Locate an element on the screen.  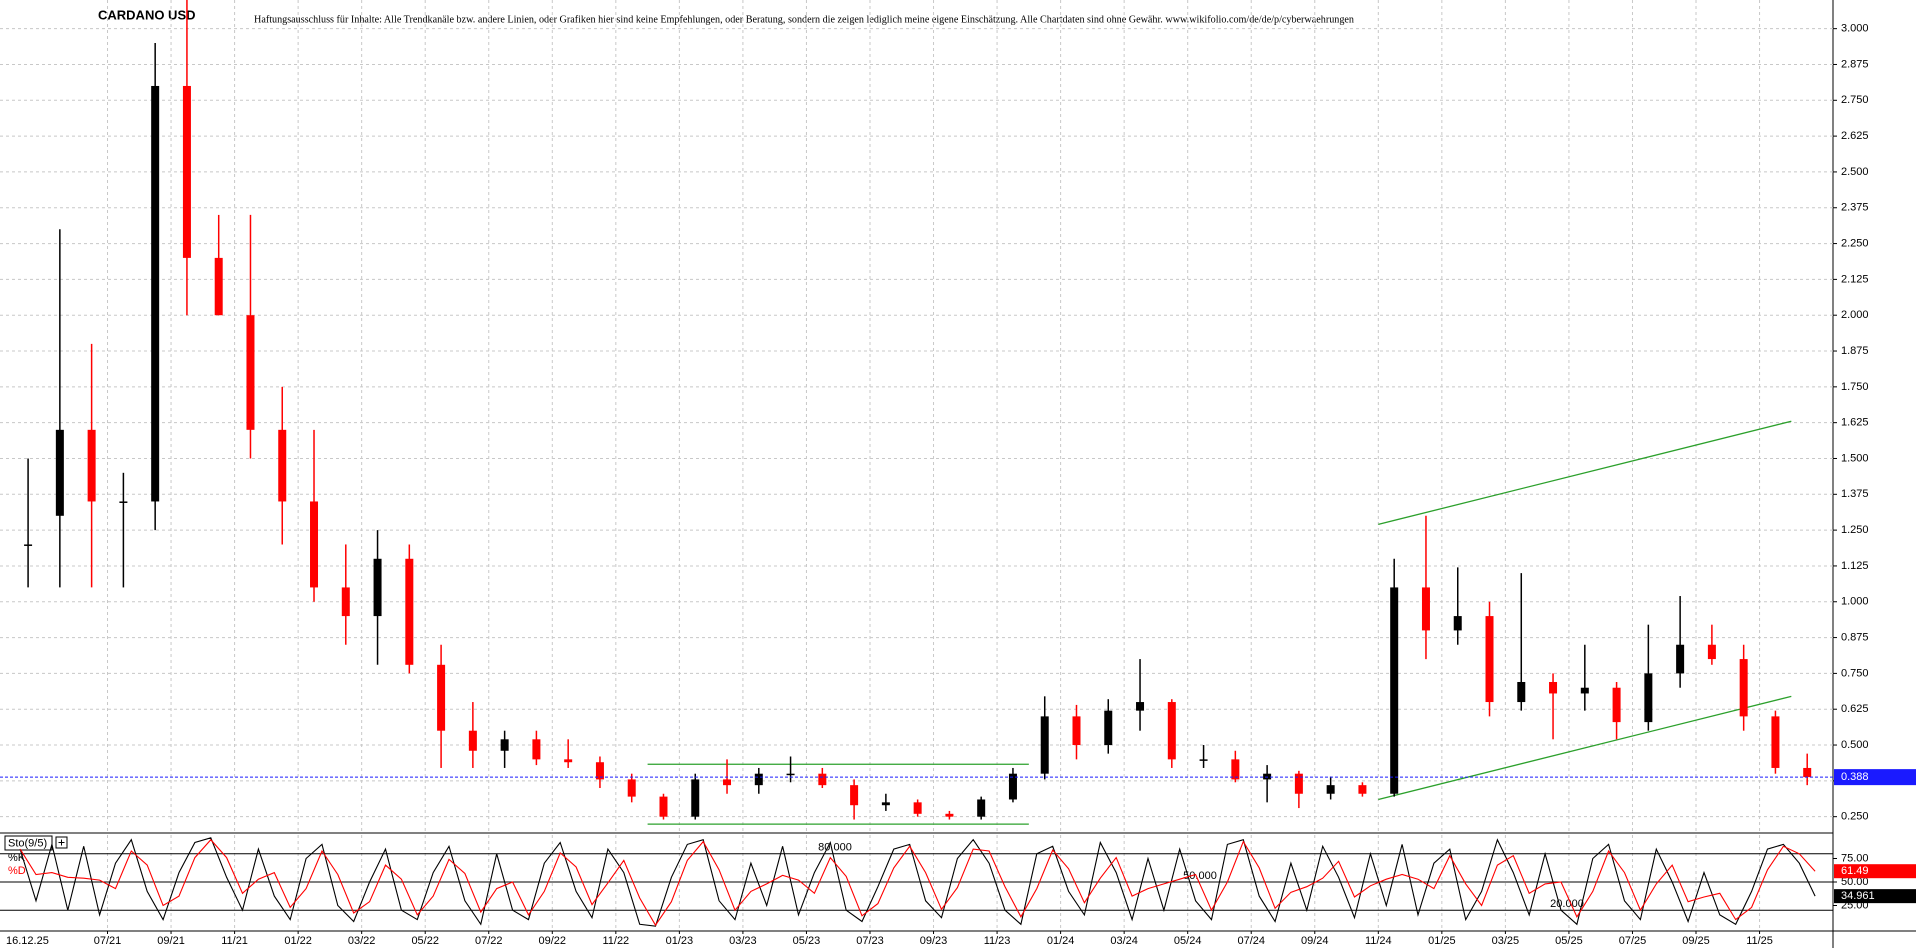
x-tick-label: 07/22 is located at coordinates (489, 941).